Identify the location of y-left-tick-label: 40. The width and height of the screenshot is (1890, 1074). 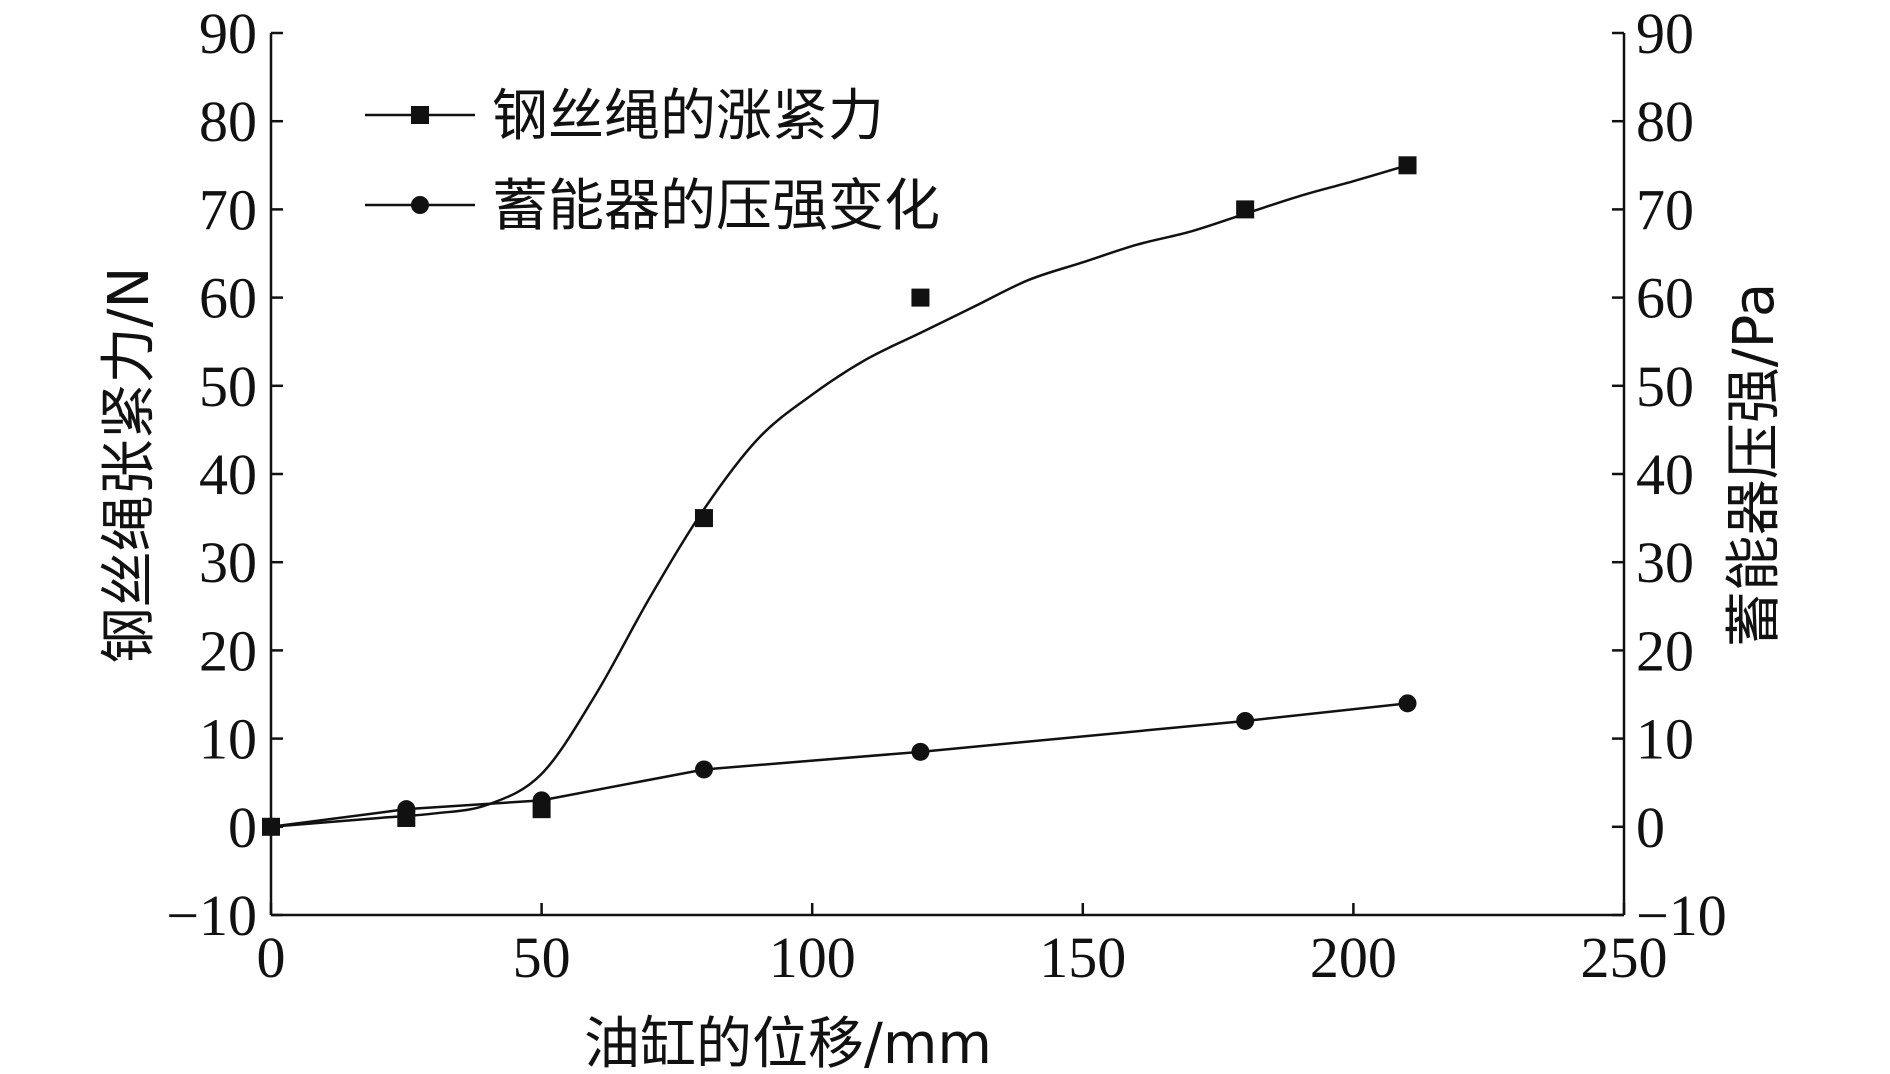
(228, 474).